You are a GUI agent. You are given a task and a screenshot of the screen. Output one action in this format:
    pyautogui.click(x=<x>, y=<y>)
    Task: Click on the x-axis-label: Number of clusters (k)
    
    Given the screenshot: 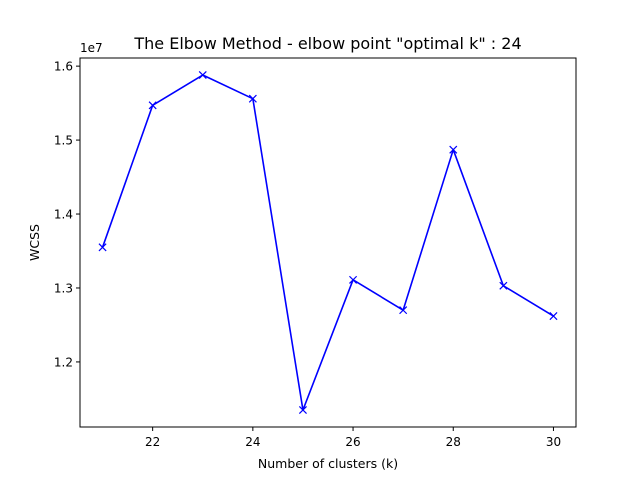 What is the action you would take?
    pyautogui.click(x=328, y=463)
    